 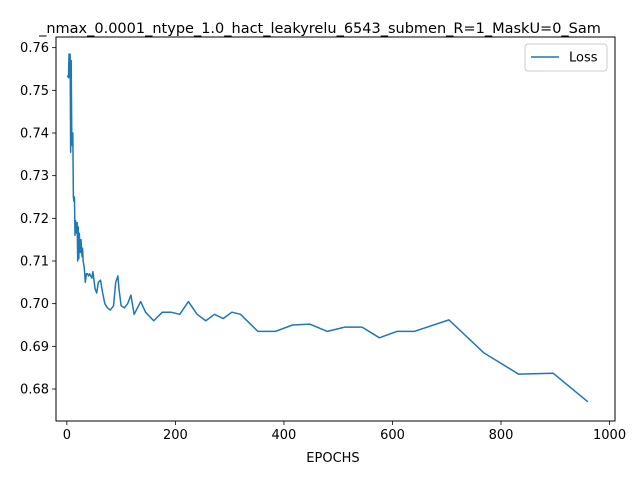 What do you see at coordinates (34, 176) in the screenshot?
I see `y-tick-label: 0.73` at bounding box center [34, 176].